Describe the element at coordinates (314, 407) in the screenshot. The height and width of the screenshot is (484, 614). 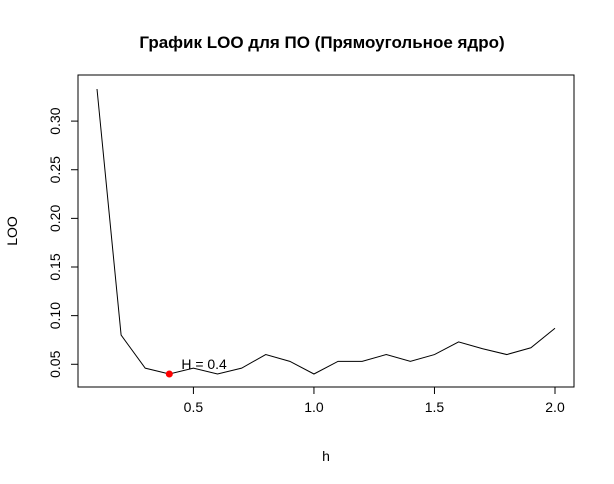
I see `x-tick-label: 1.0` at that location.